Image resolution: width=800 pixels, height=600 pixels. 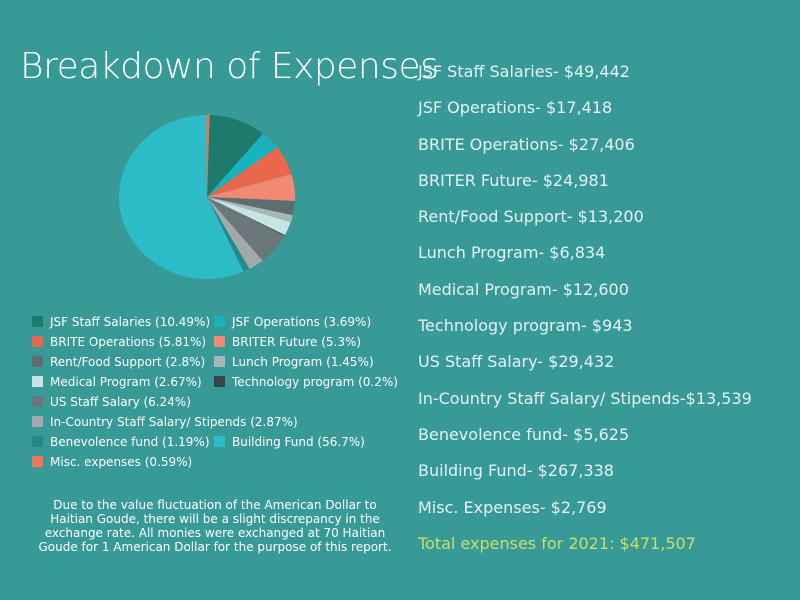 I want to click on expense-line: Benevolence fund- $5,625, so click(x=524, y=434).